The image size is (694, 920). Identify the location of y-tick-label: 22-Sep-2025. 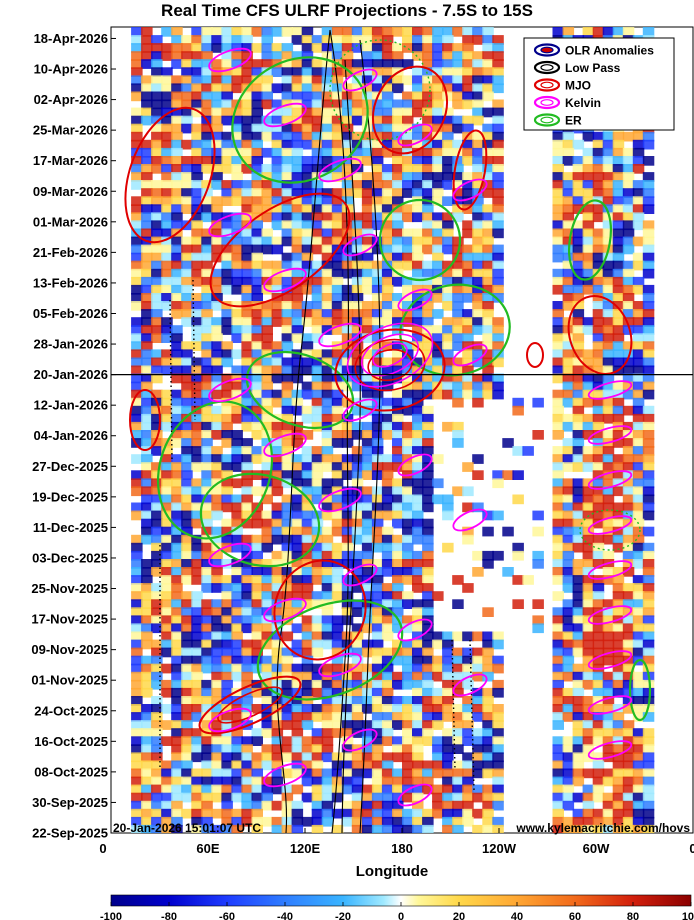
(70, 833).